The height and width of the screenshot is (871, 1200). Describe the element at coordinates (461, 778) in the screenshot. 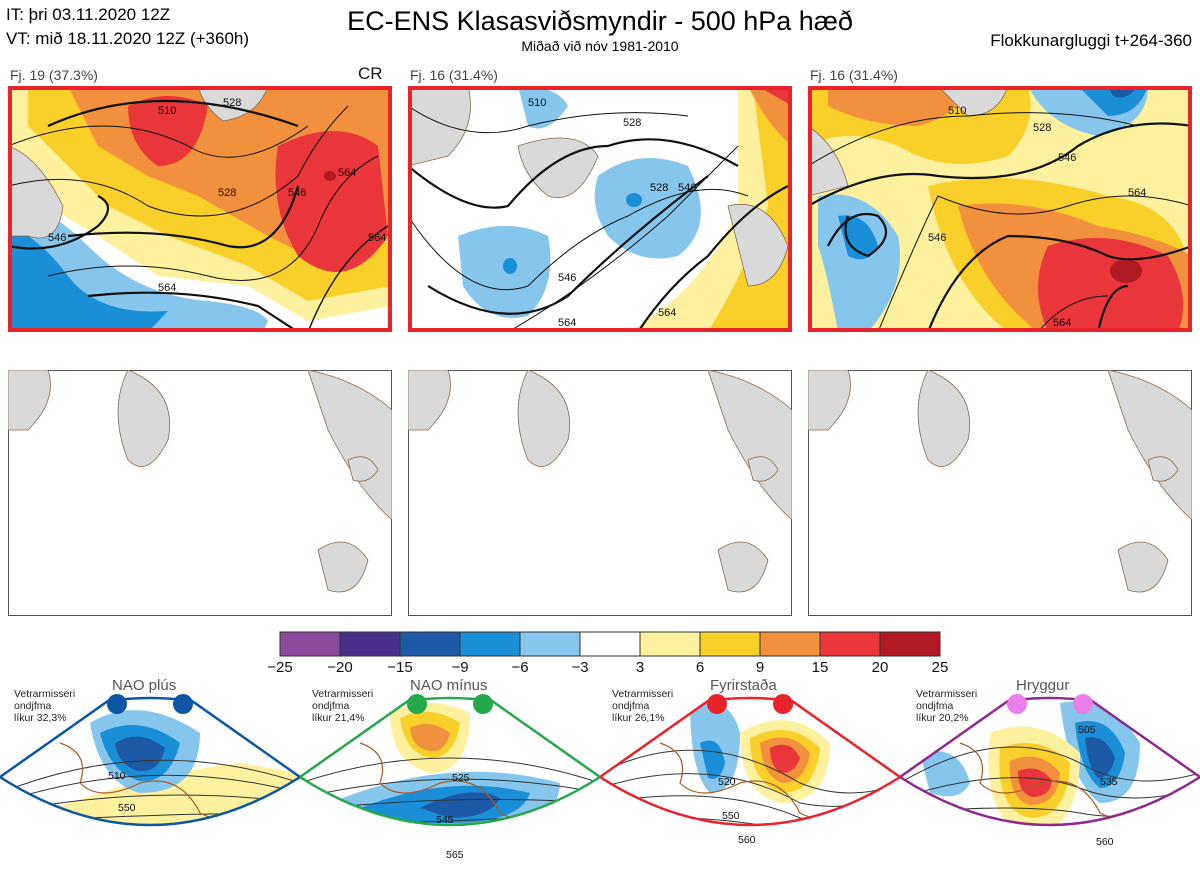

I see `contour-label: 525` at that location.